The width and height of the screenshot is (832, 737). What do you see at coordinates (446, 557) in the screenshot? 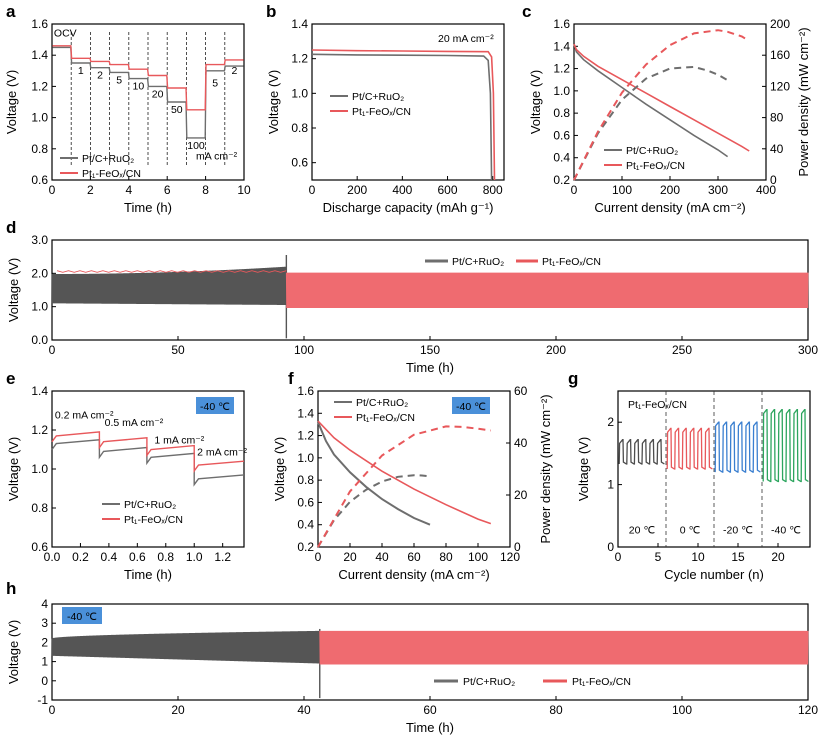
I see `x-tick-label: 80` at bounding box center [446, 557].